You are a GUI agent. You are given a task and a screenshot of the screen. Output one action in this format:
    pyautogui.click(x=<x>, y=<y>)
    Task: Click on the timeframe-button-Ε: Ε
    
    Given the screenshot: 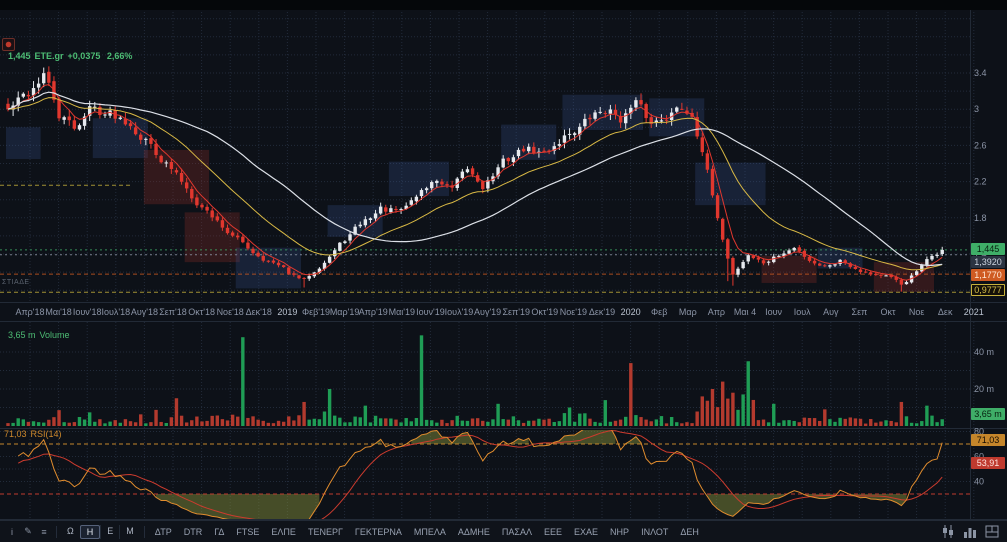 What is the action you would take?
    pyautogui.click(x=109, y=531)
    